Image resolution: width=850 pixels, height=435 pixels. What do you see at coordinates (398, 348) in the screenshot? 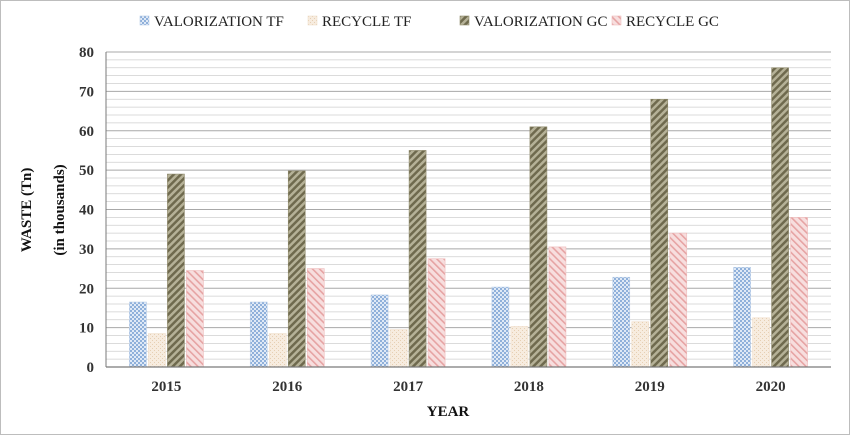
I see `bar-recycle-tf-2017` at bounding box center [398, 348].